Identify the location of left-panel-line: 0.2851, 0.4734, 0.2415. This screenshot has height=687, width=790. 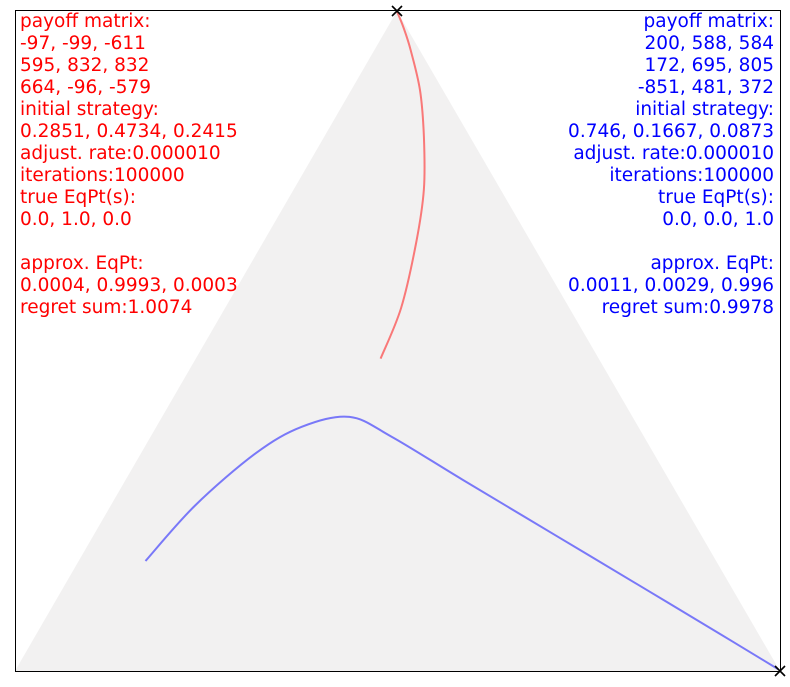
(129, 131).